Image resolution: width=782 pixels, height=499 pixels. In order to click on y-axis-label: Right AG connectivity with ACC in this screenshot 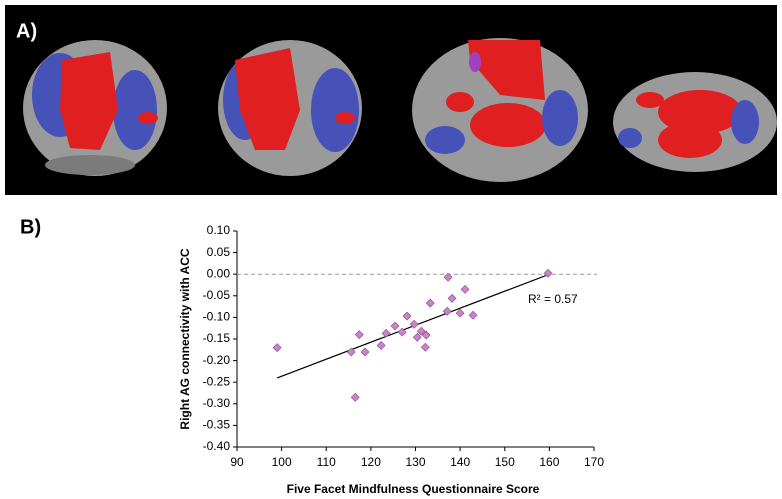, I will do `click(185, 338)`.